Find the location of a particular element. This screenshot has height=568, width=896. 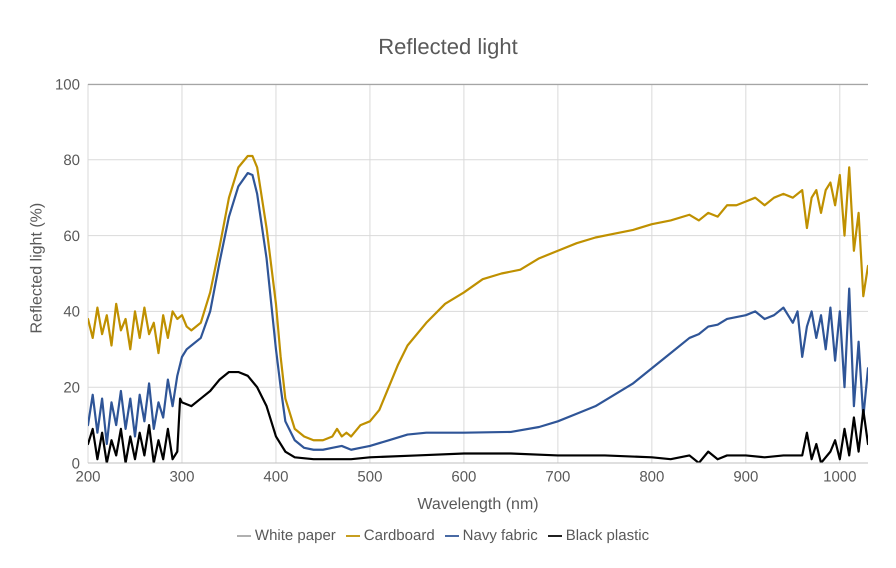

y-tick-label: 60 is located at coordinates (71, 236).